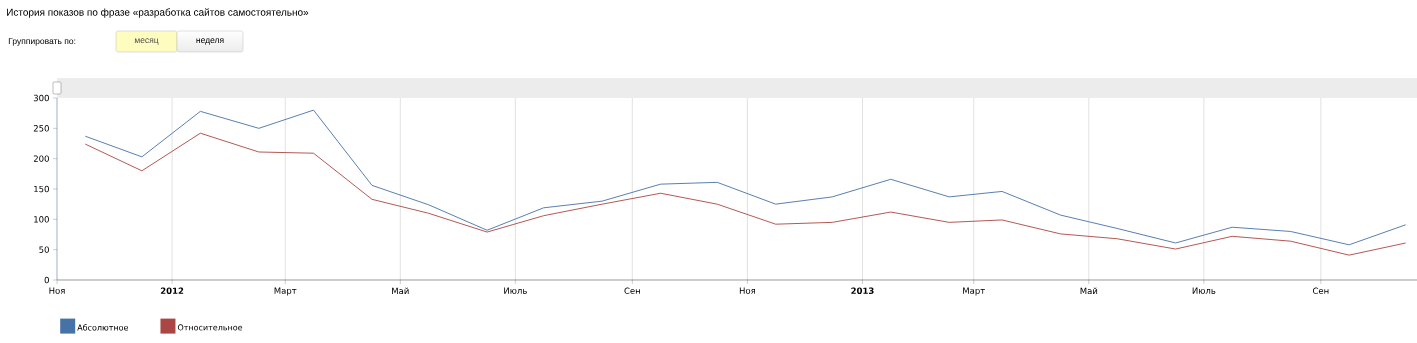 Image resolution: width=1417 pixels, height=343 pixels. Describe the element at coordinates (862, 290) in the screenshot. I see `x-tick-label: 2013` at that location.